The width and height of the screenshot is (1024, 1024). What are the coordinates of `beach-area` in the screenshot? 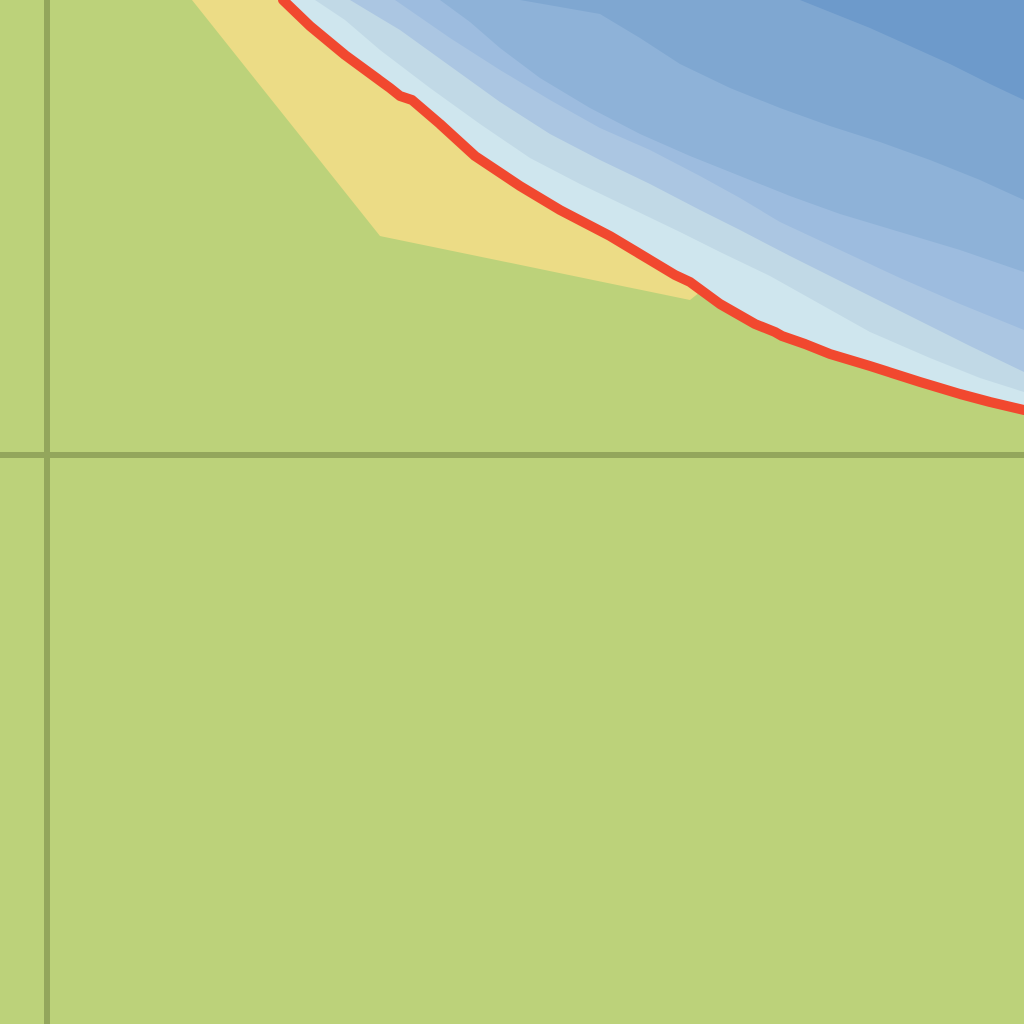 It's located at (446, 150).